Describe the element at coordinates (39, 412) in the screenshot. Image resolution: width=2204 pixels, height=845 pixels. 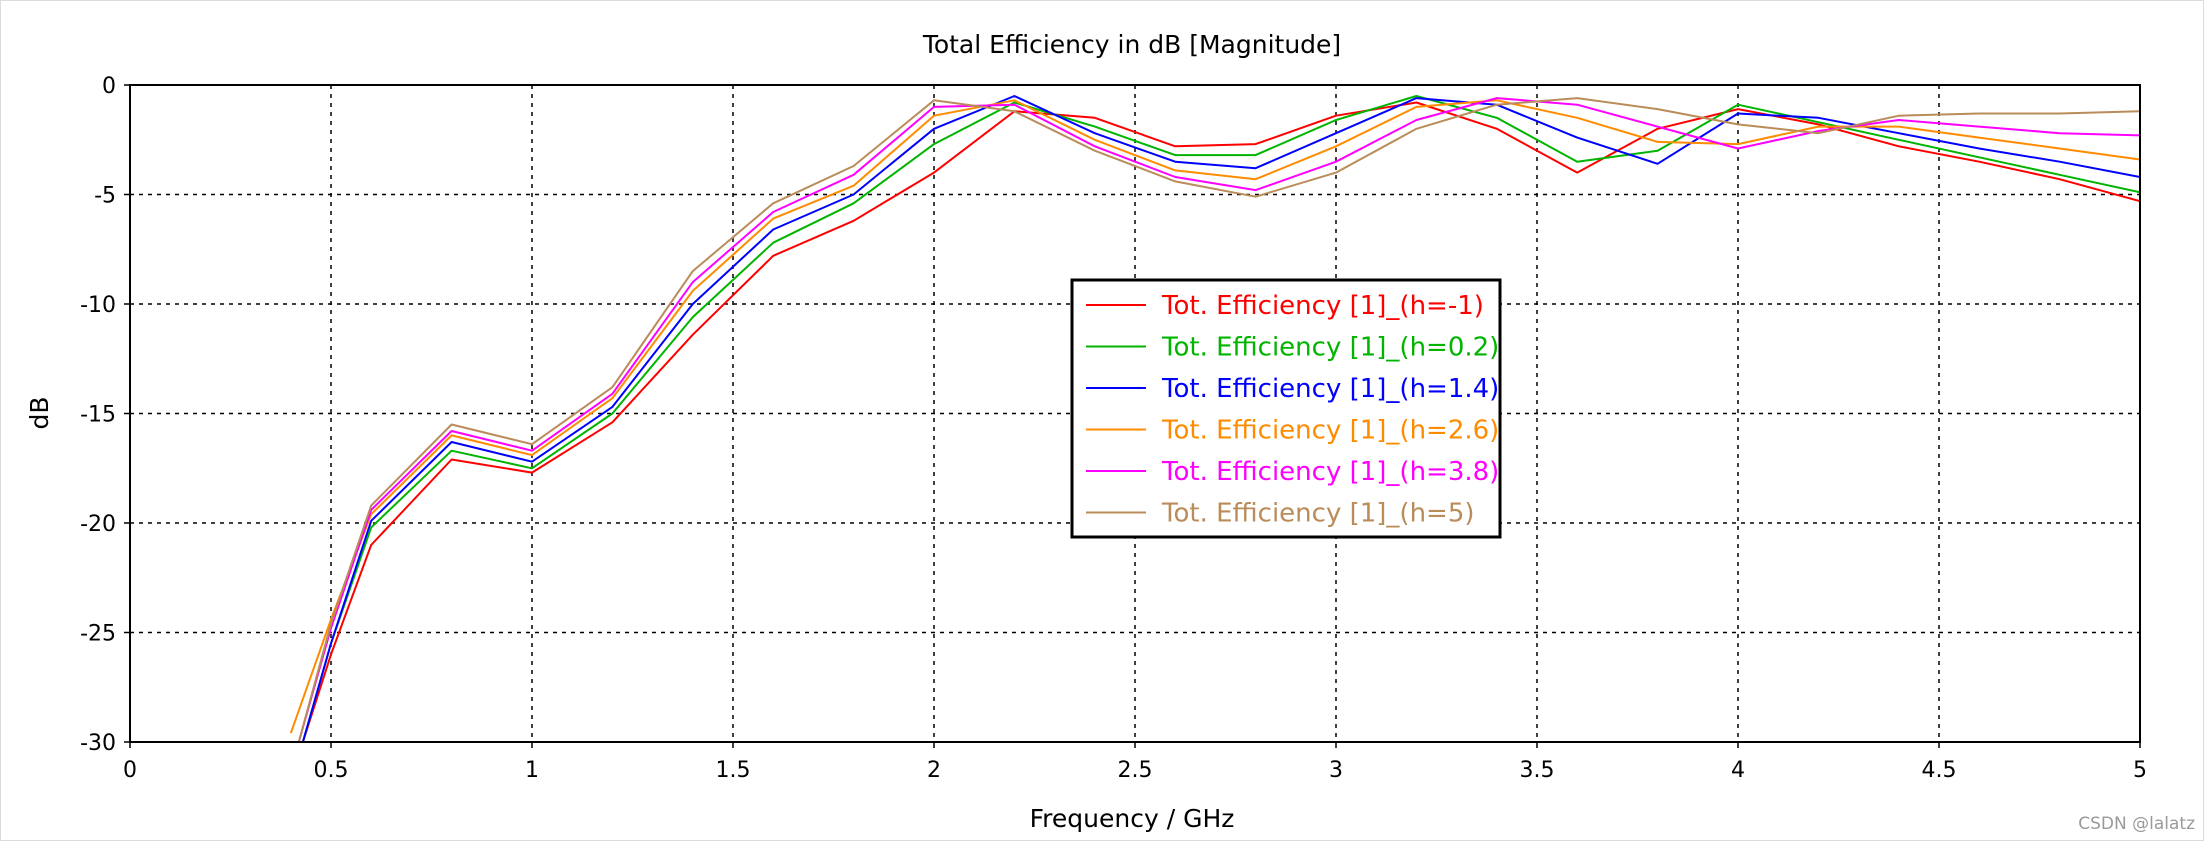
I see `y-axis-title: dB` at that location.